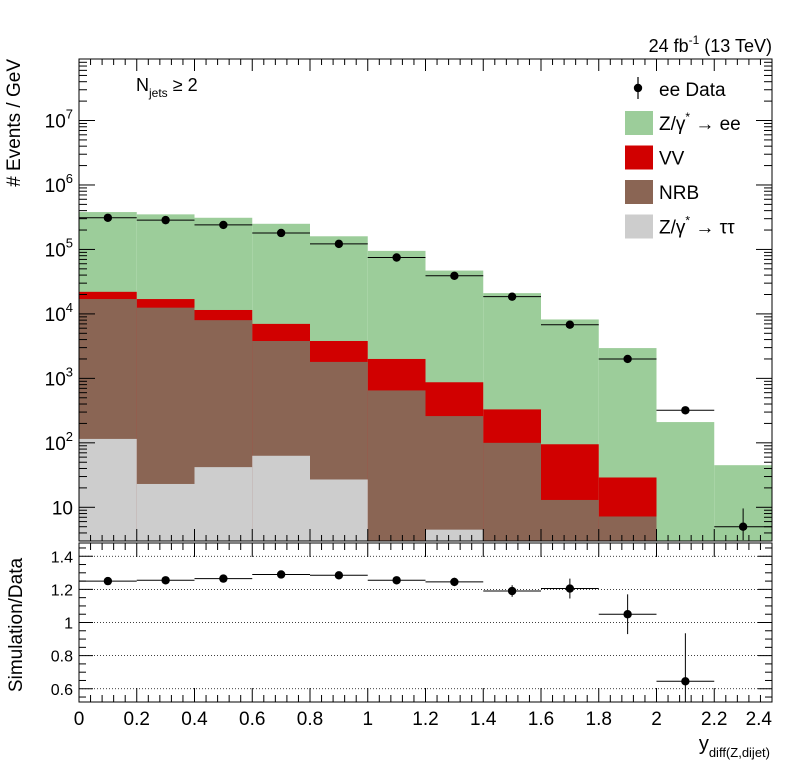 This screenshot has height=777, width=796. Describe the element at coordinates (679, 193) in the screenshot. I see `legend-label-3: NRB` at that location.